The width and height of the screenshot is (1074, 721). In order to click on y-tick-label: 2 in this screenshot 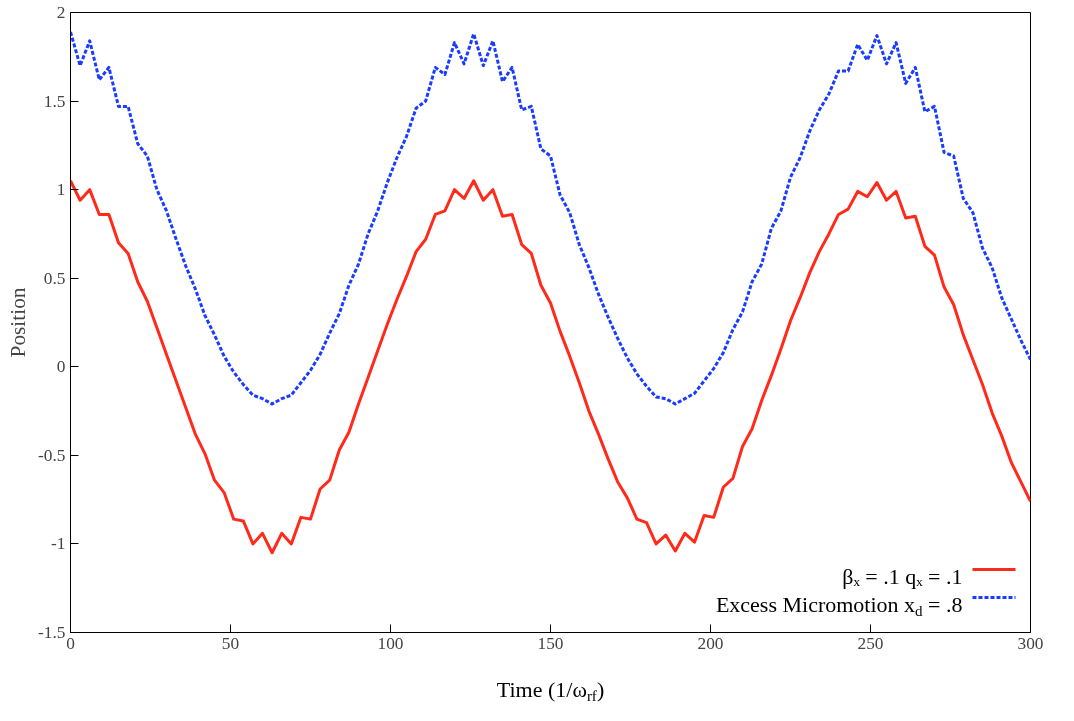, I will do `click(61, 12)`.